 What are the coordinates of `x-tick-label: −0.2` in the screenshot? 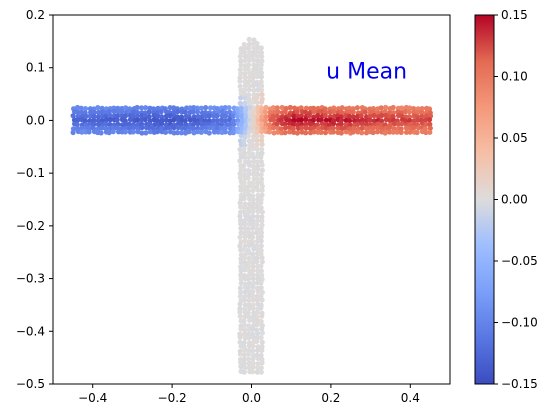 It's located at (172, 398).